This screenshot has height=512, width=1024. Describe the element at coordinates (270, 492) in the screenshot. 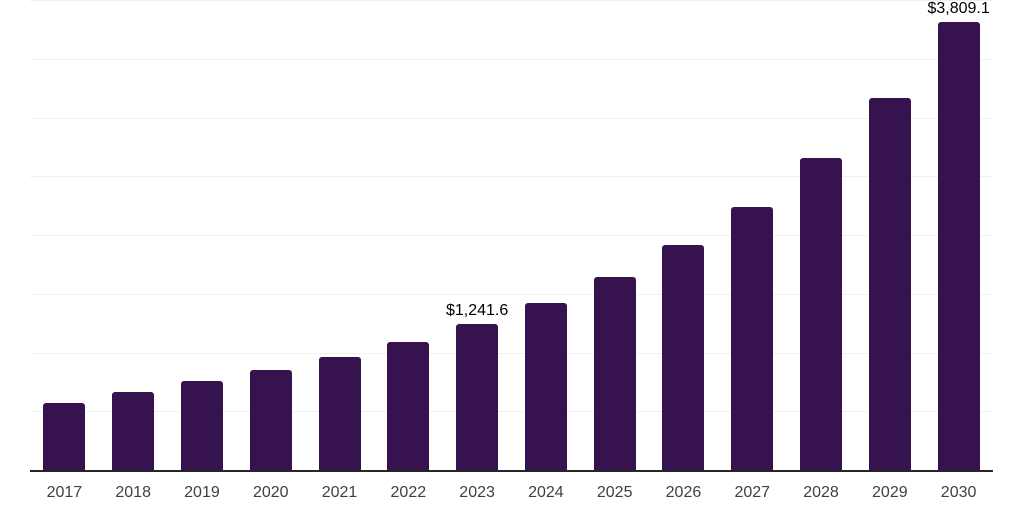

I see `x-tick-label: 2020` at that location.